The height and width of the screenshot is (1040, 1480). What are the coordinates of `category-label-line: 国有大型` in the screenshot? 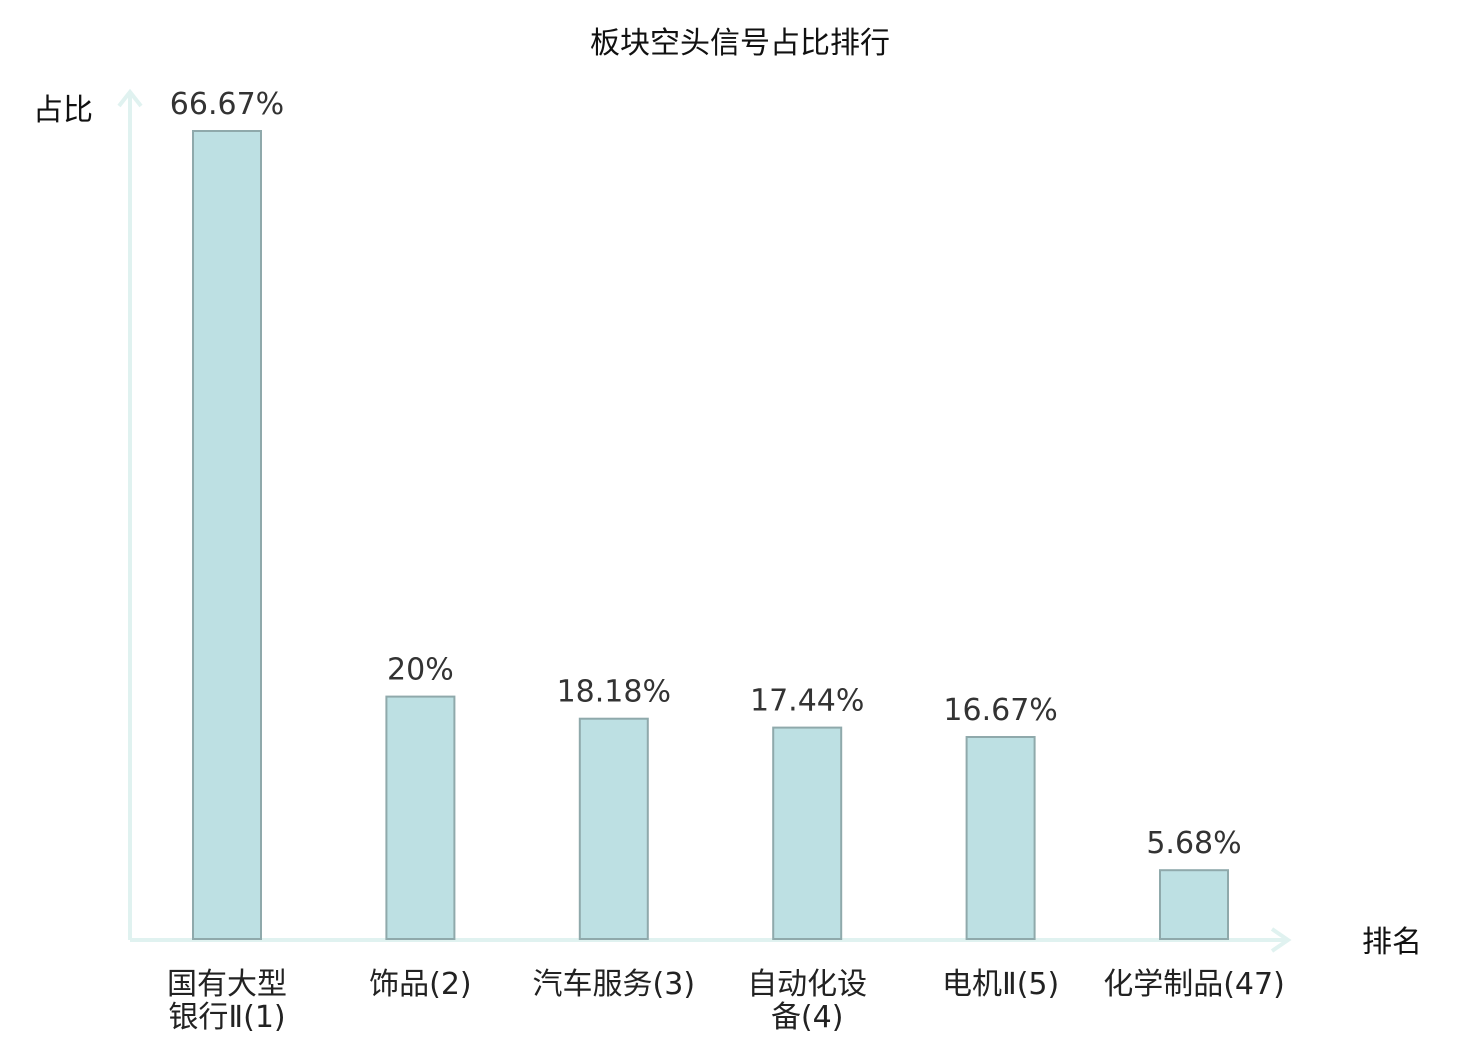 It's located at (227, 984).